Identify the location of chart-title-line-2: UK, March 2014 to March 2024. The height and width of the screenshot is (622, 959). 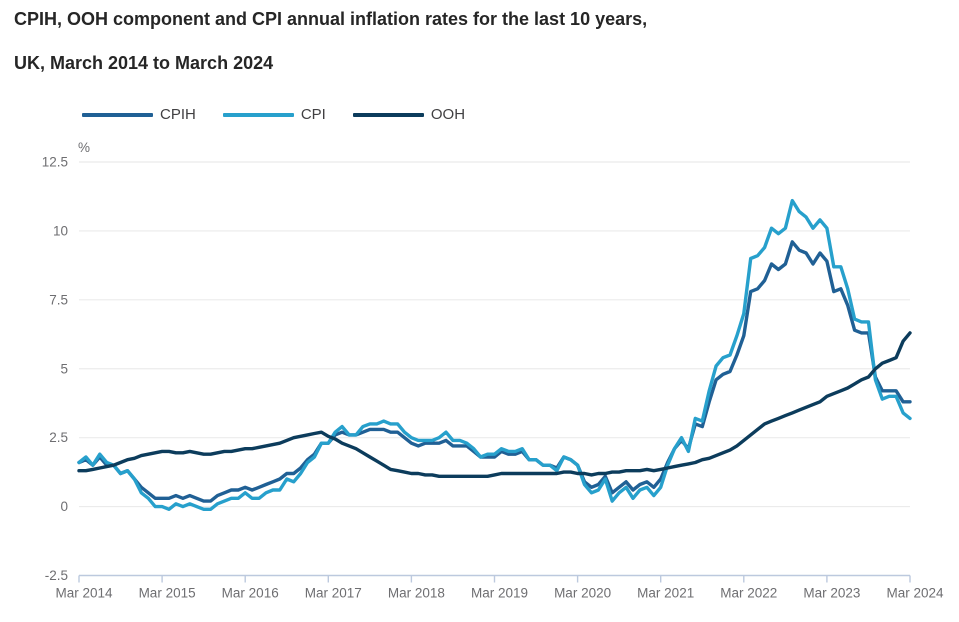
(144, 63).